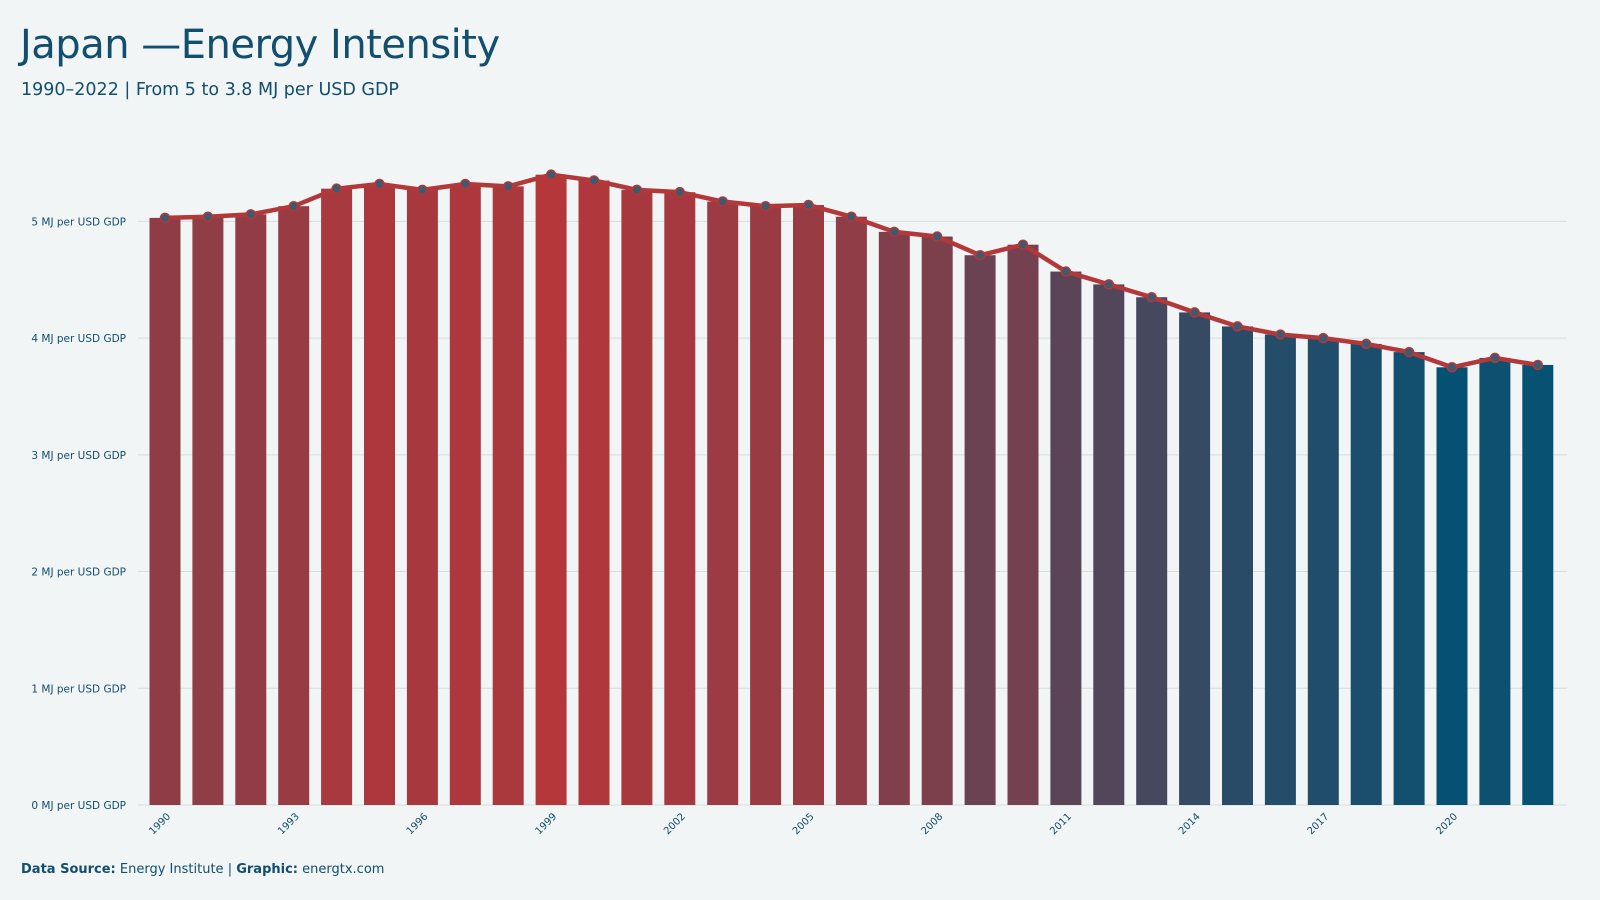  I want to click on y-tick-label: 0 MJ per USD GDP, so click(78, 806).